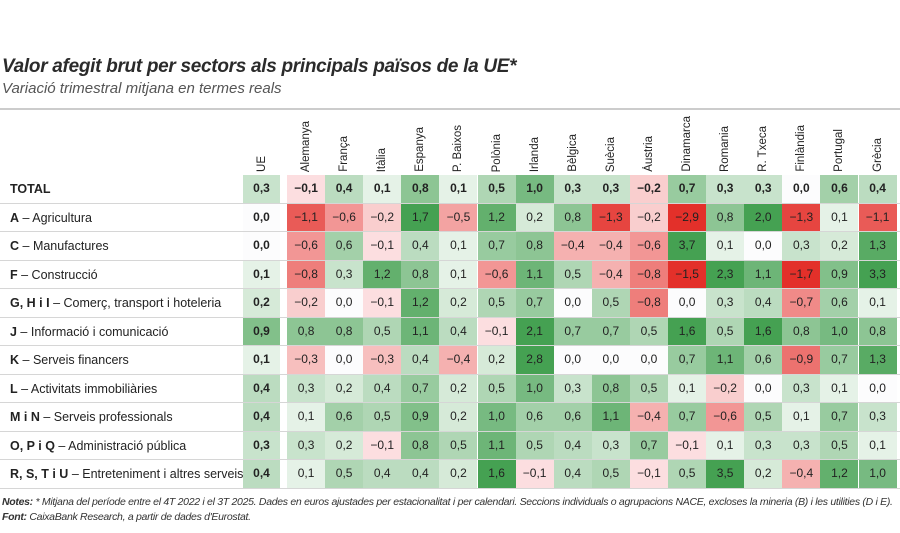 Image resolution: width=900 pixels, height=533 pixels. What do you see at coordinates (648, 274) in the screenshot?
I see `heatmap-cell: −0,8` at bounding box center [648, 274].